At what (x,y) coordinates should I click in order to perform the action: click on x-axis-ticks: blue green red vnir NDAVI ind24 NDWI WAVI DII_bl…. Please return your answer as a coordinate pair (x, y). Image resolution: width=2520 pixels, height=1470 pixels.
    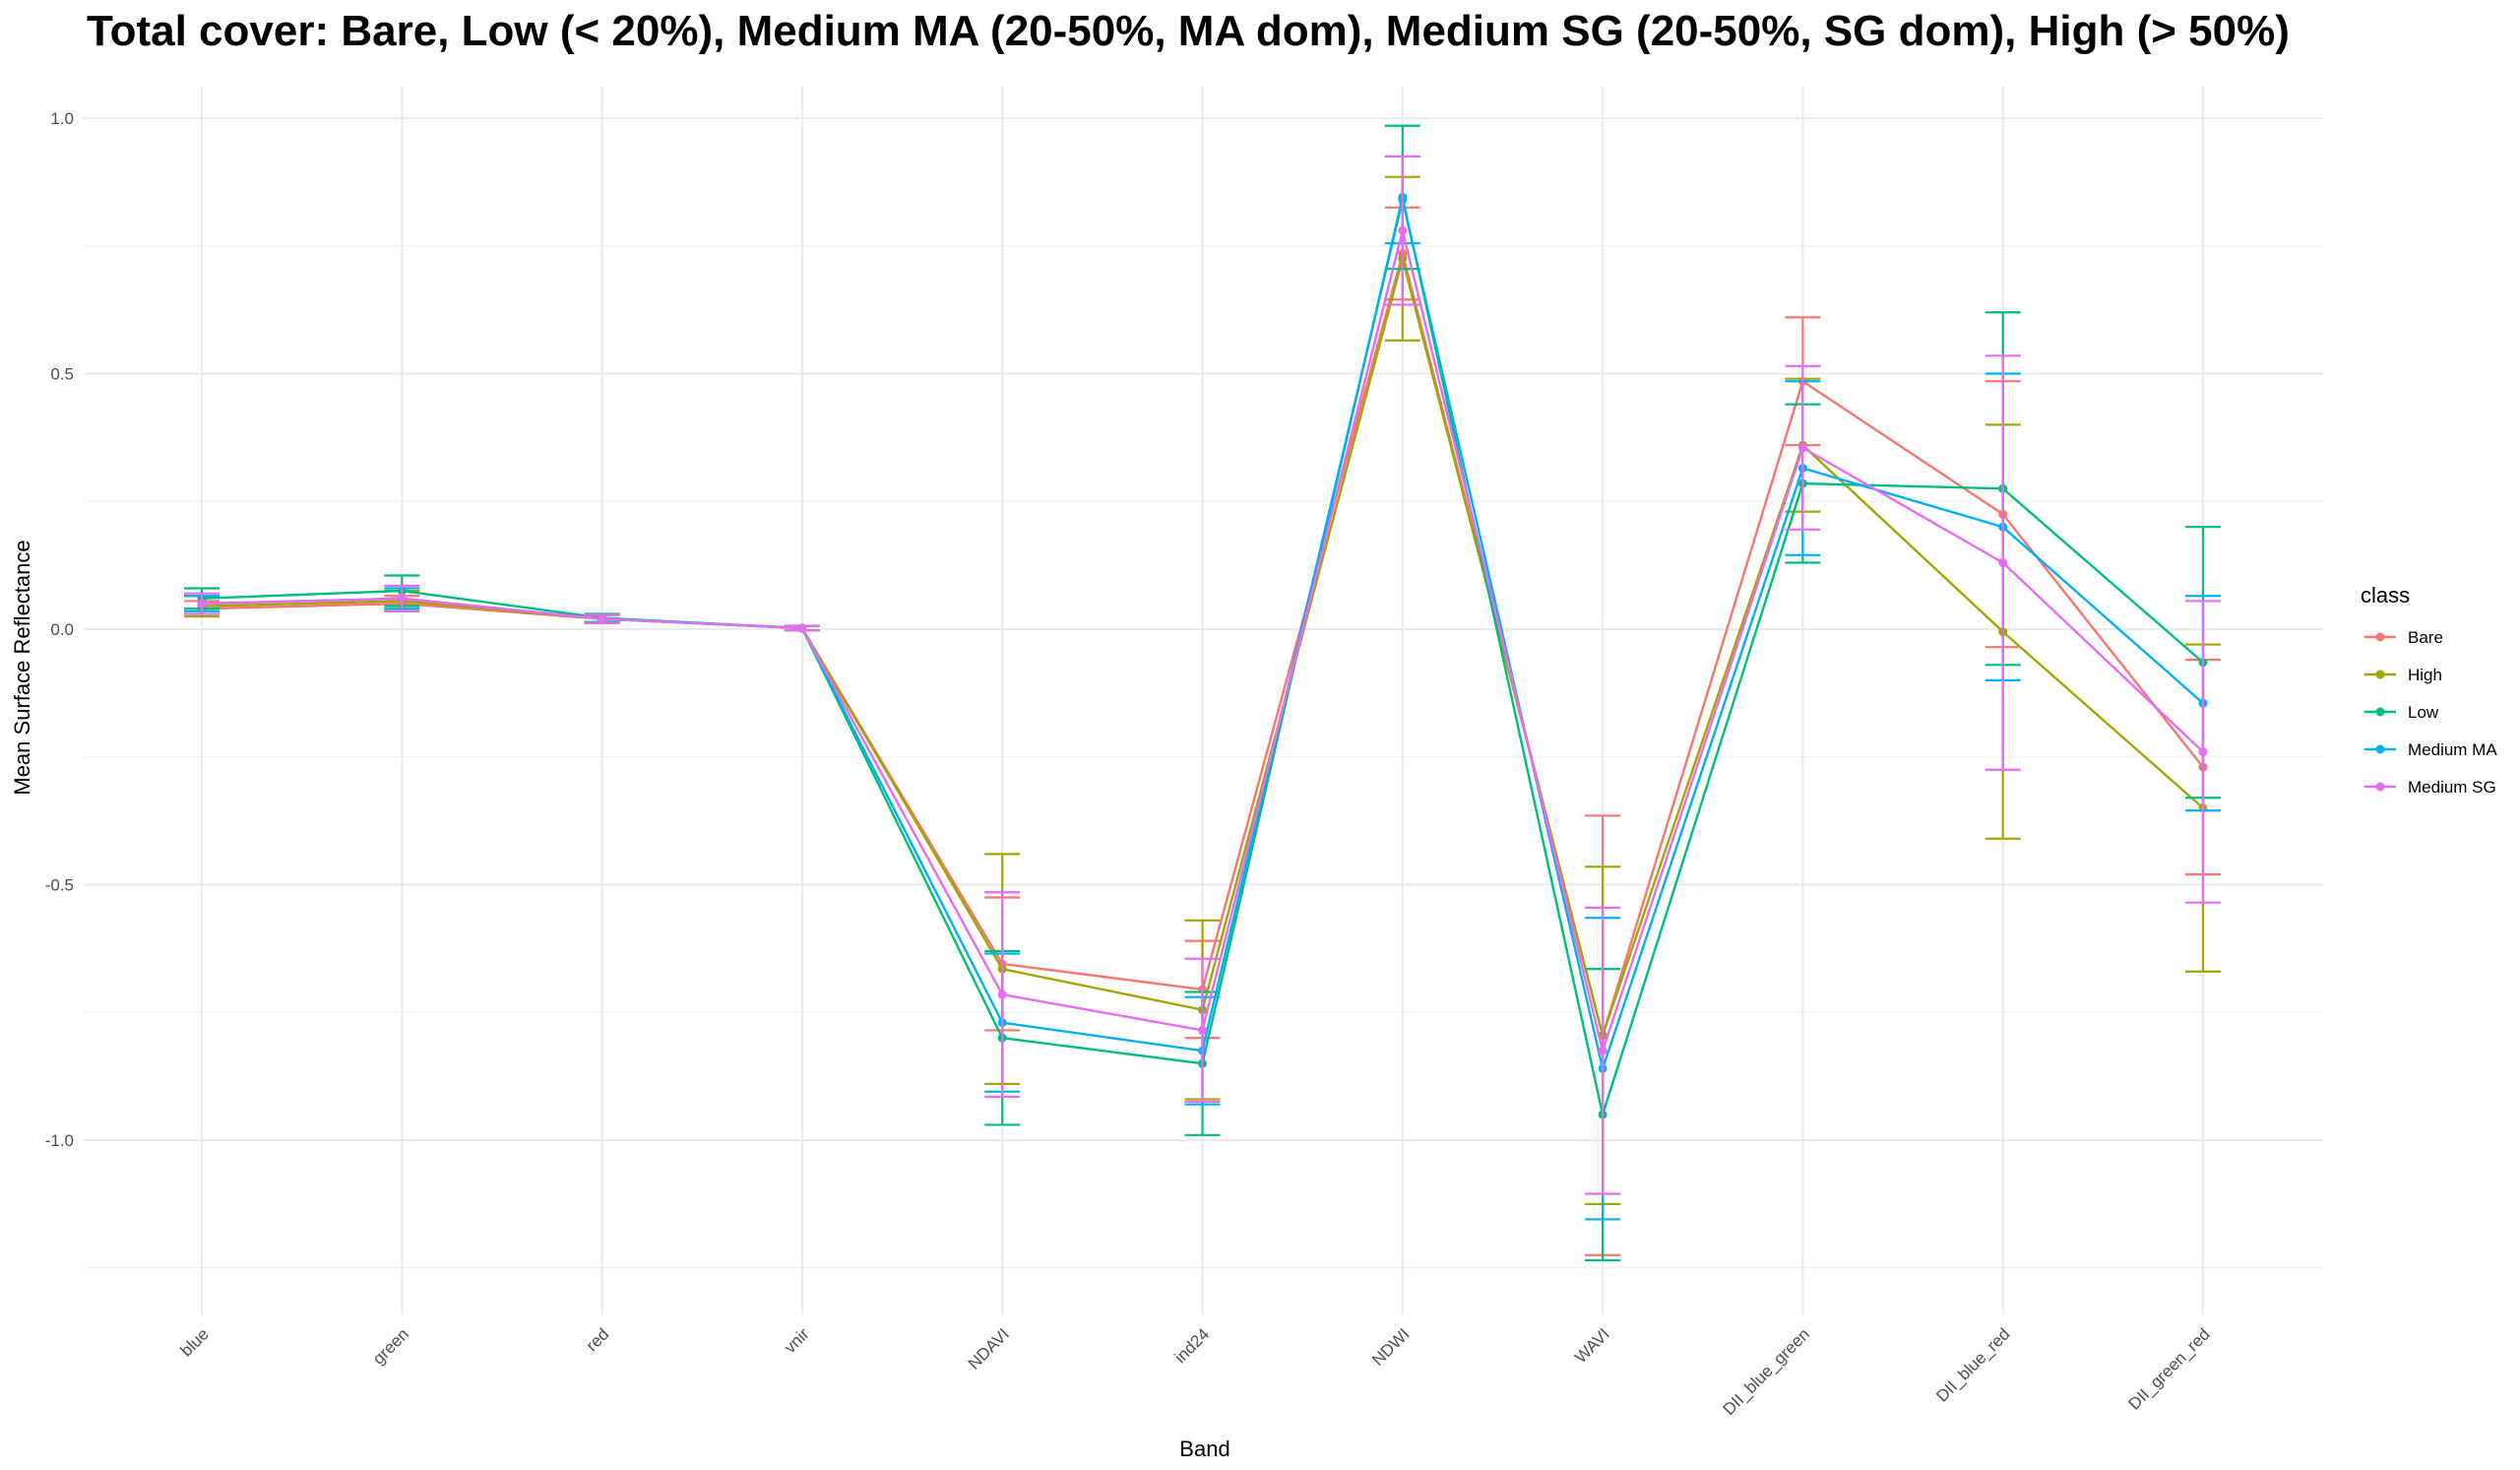
    Looking at the image, I should click on (1195, 1371).